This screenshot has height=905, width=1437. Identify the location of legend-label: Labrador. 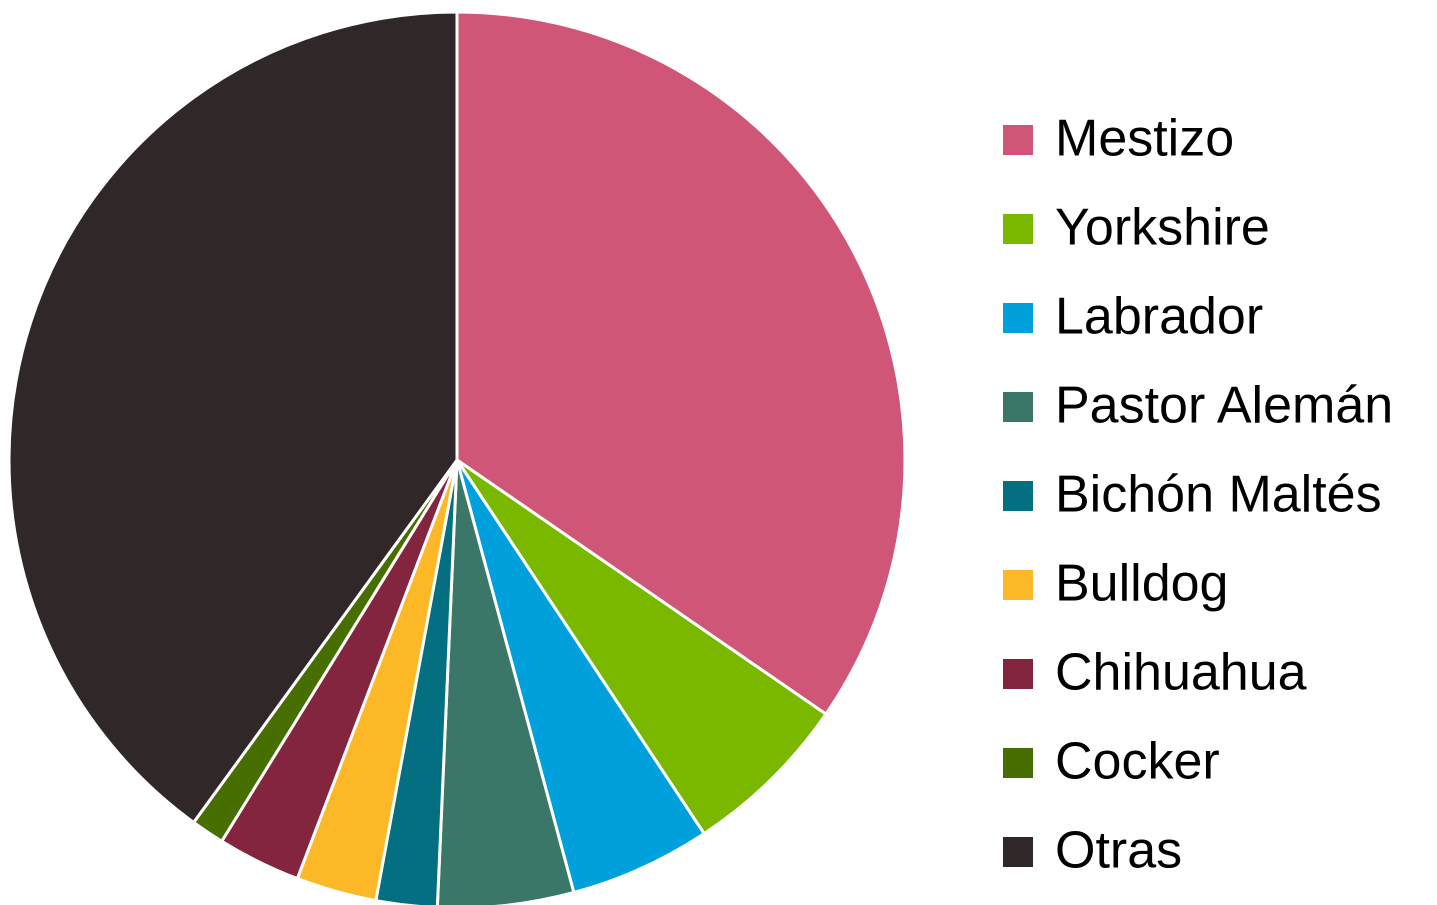
(1159, 317).